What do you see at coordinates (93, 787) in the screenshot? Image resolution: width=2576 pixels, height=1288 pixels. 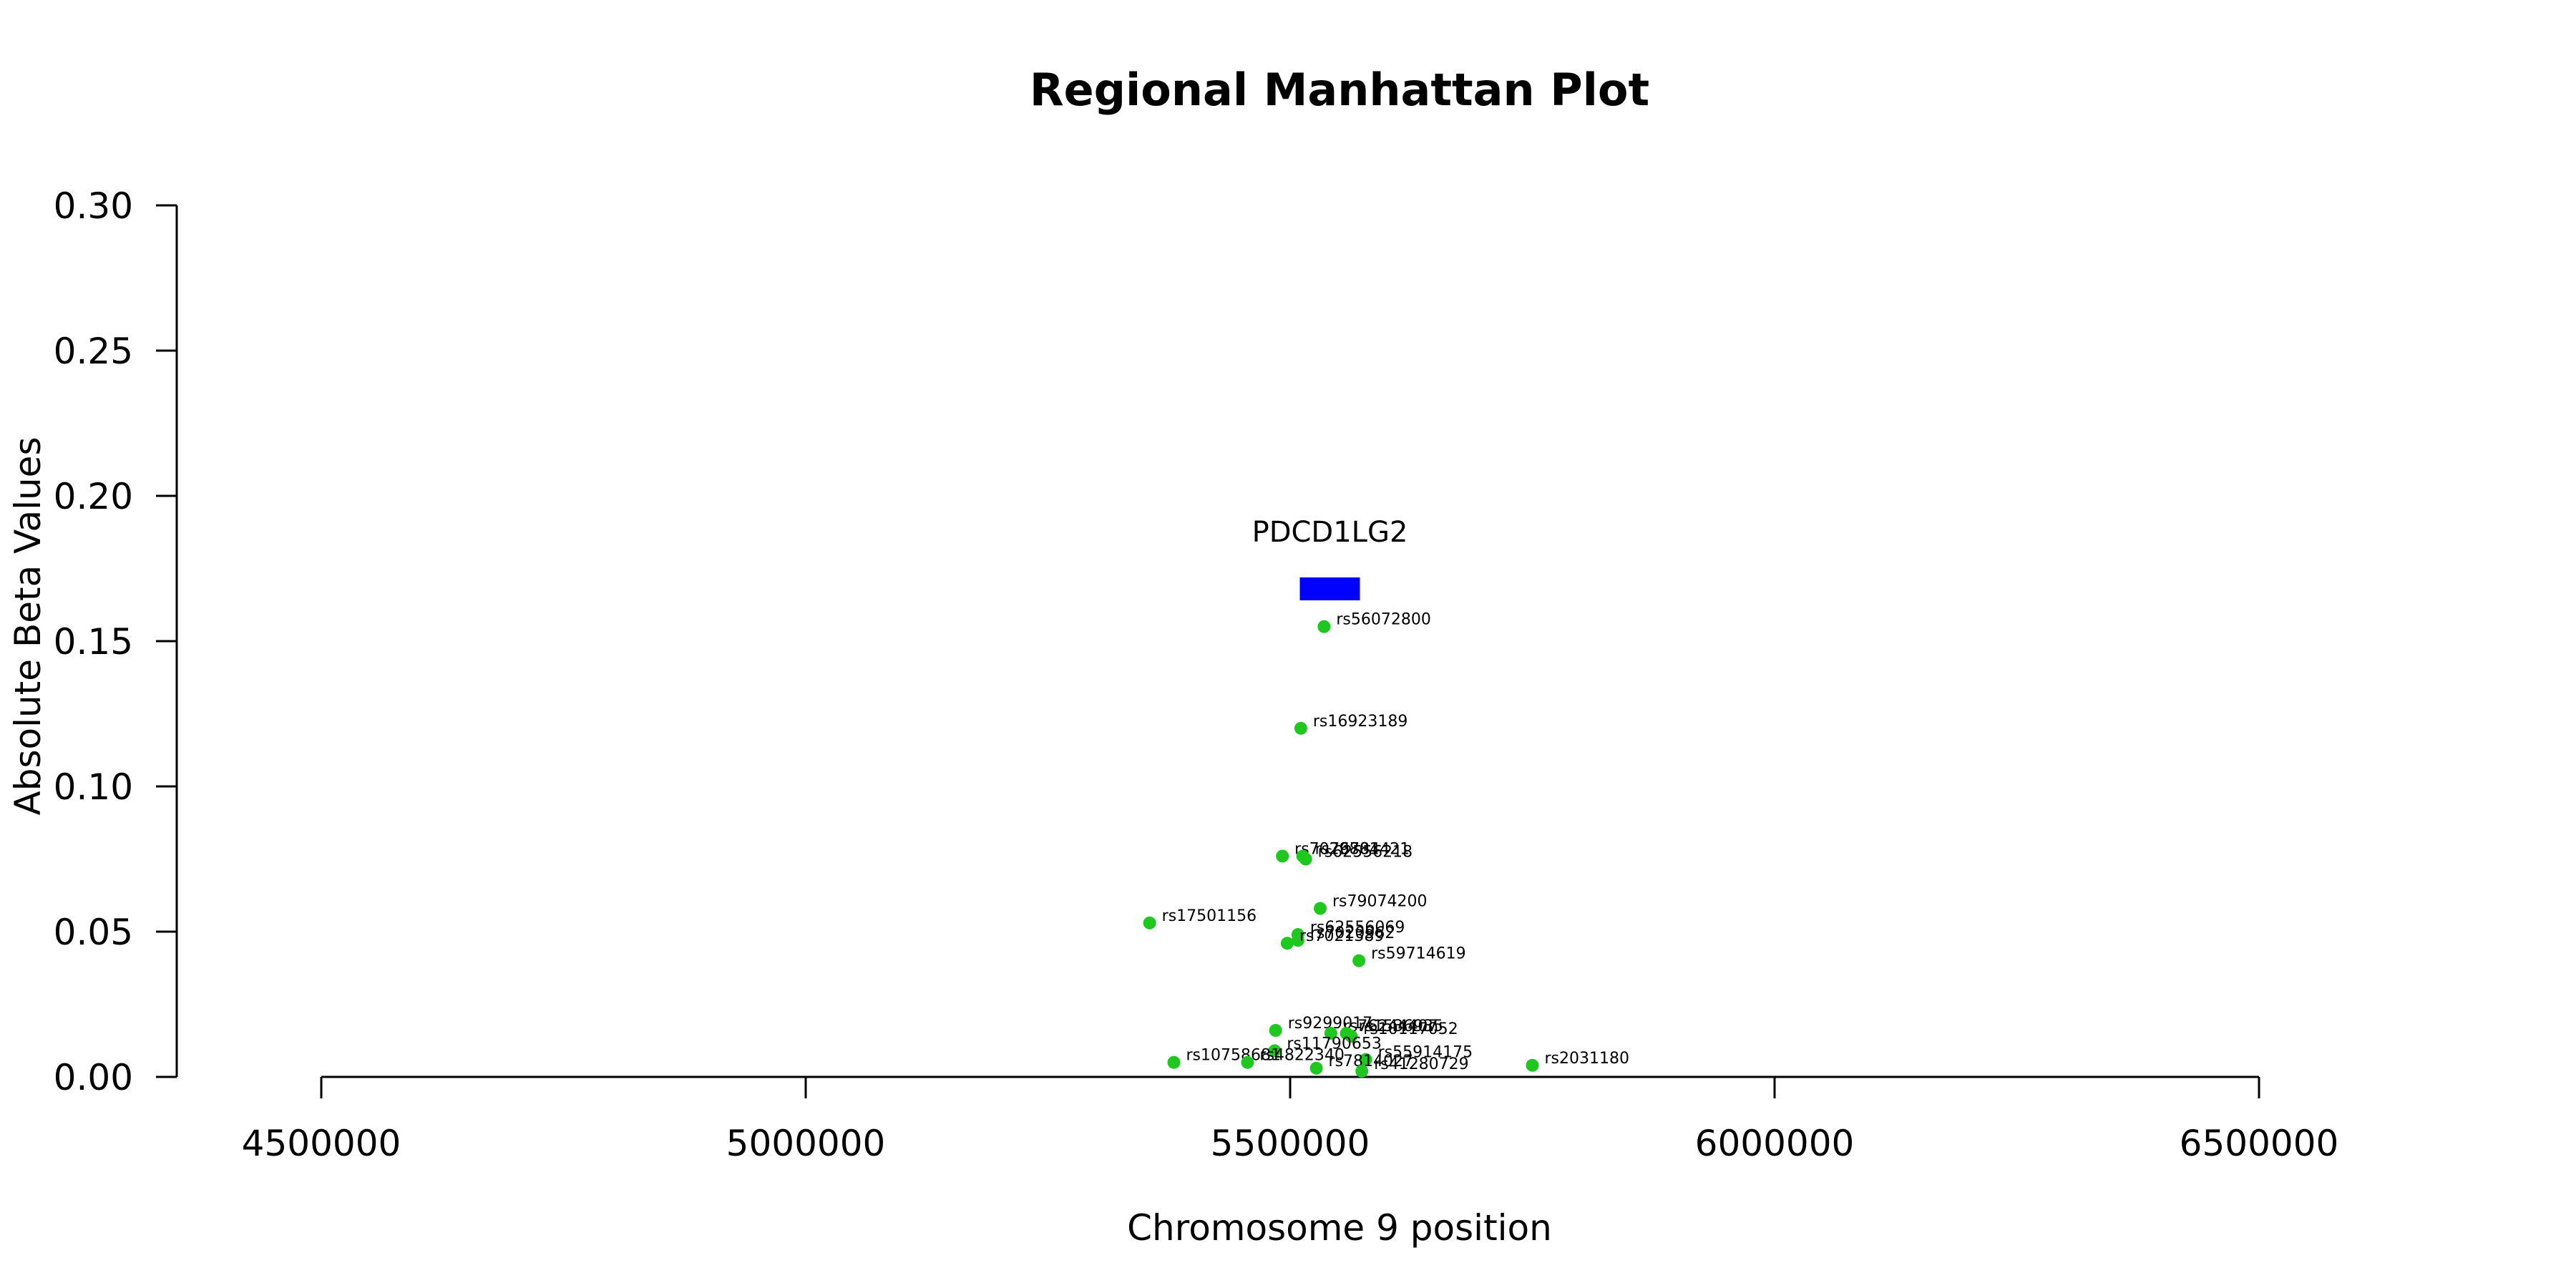 I see `y-tick-label: 0.10` at bounding box center [93, 787].